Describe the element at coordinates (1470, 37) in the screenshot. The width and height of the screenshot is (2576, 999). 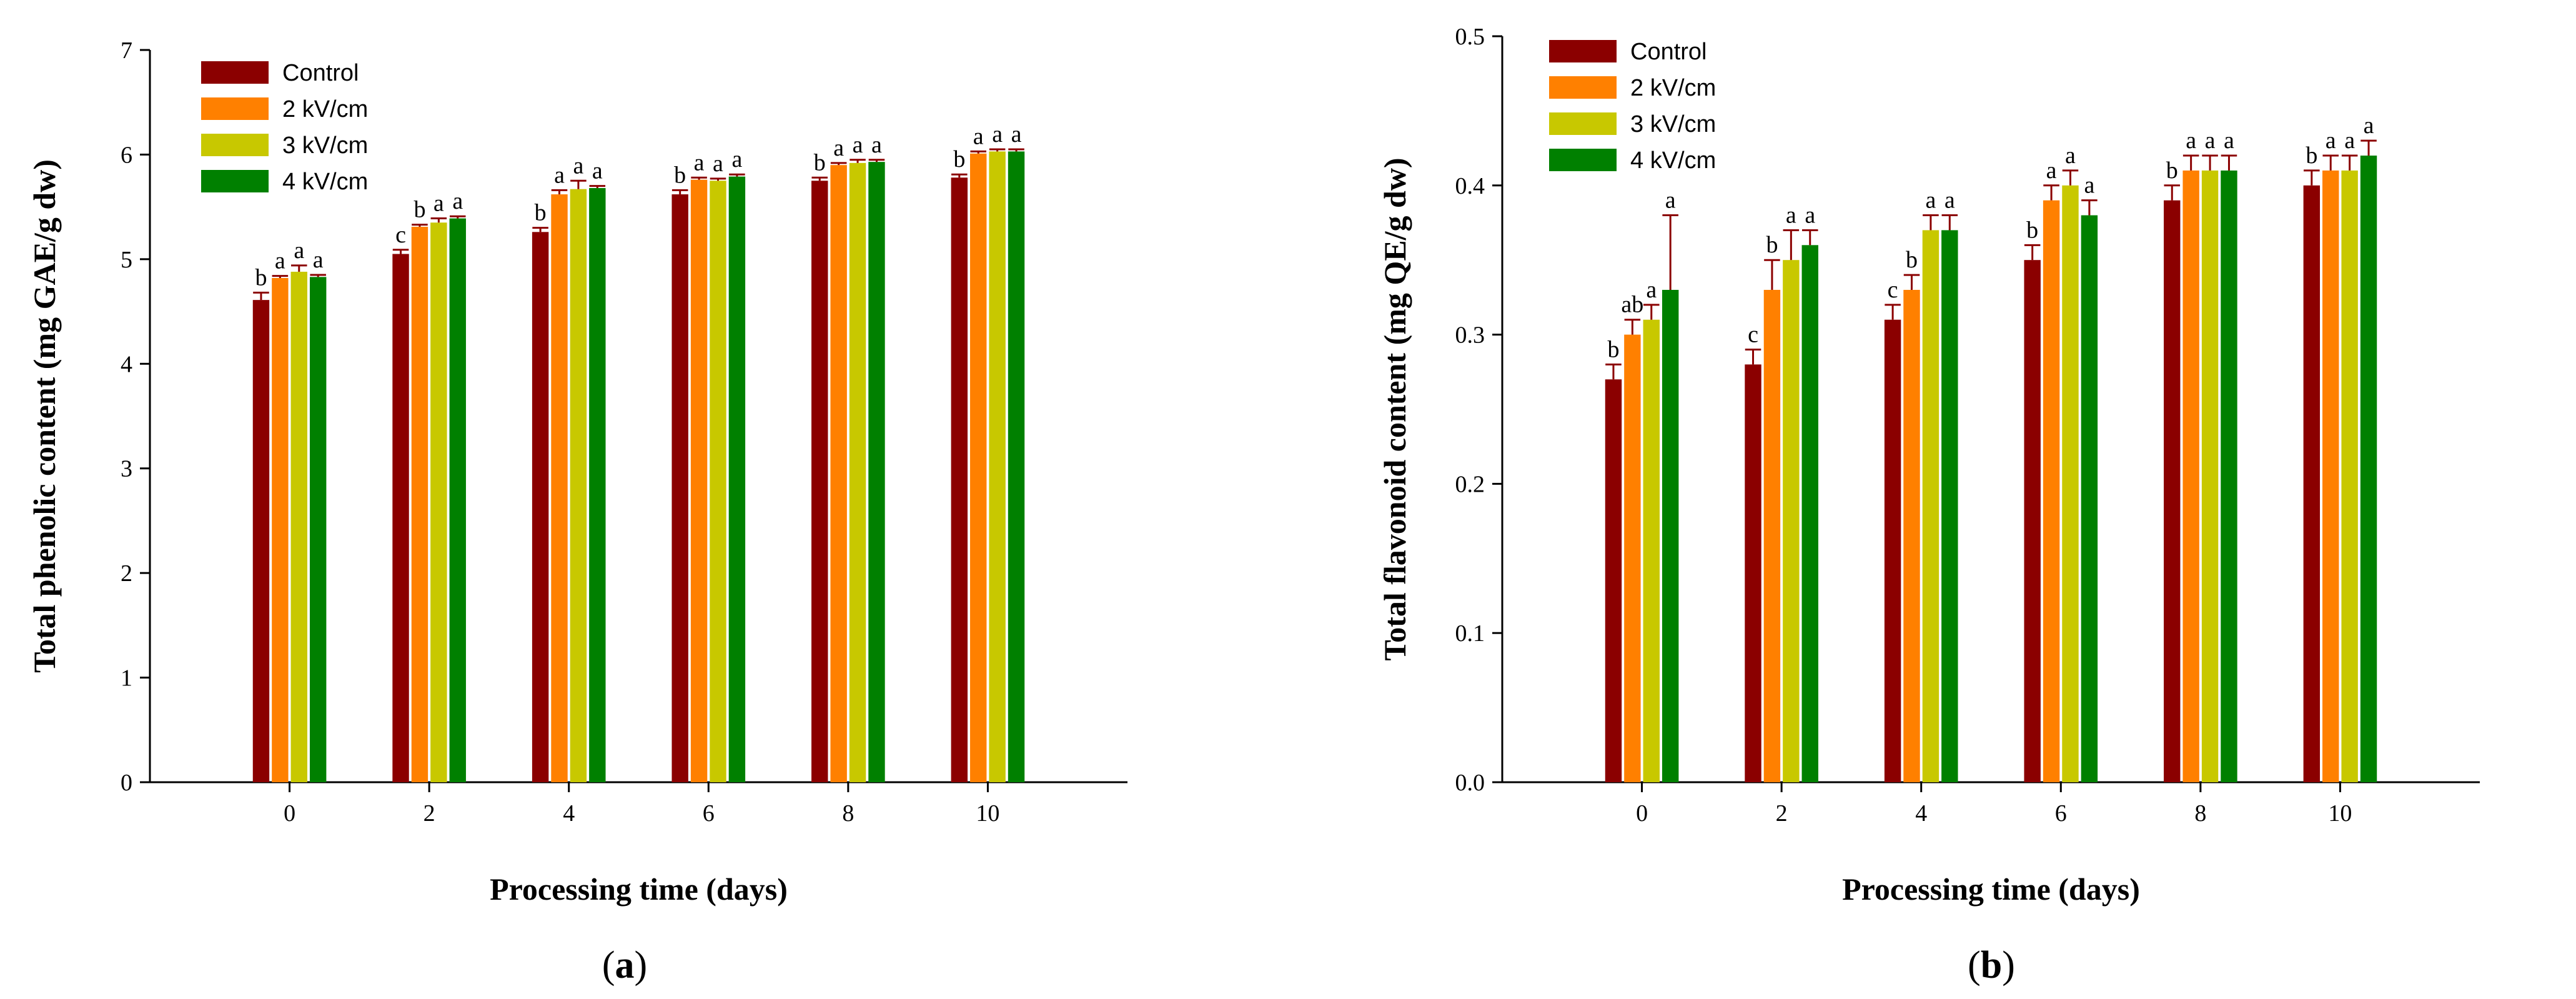
I see `y-tick-label: 0.5` at that location.